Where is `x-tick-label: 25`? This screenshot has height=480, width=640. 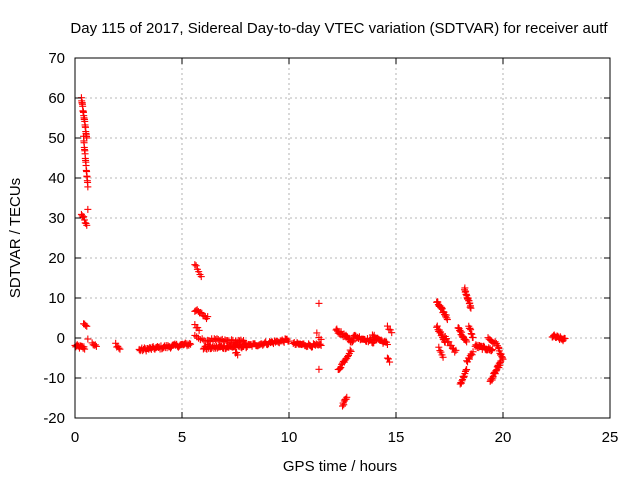 x-tick-label: 25 is located at coordinates (610, 437).